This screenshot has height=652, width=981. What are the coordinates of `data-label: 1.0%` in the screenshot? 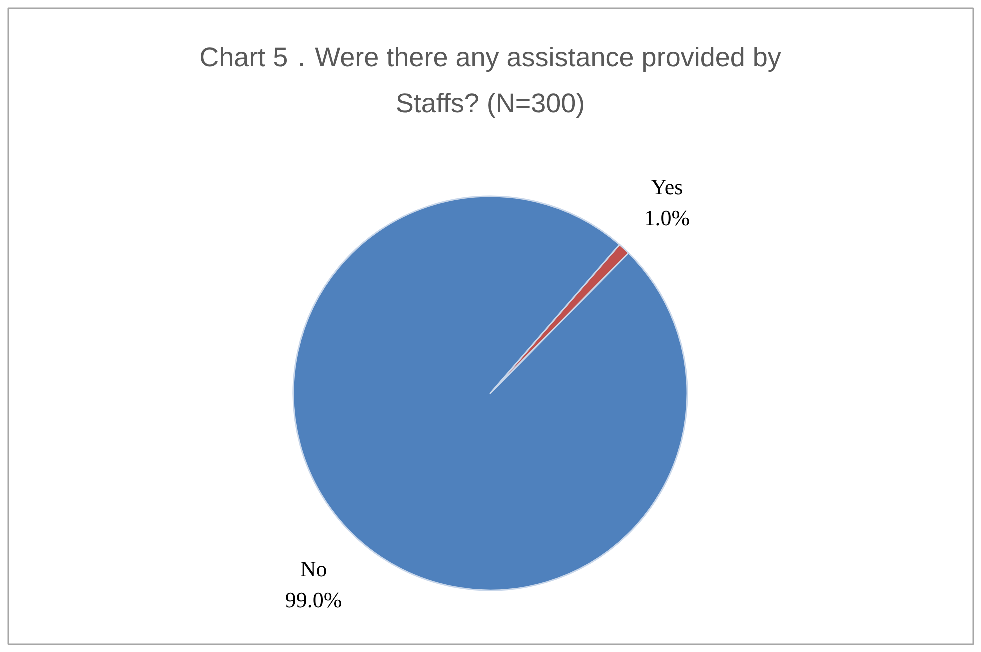 It's located at (667, 218).